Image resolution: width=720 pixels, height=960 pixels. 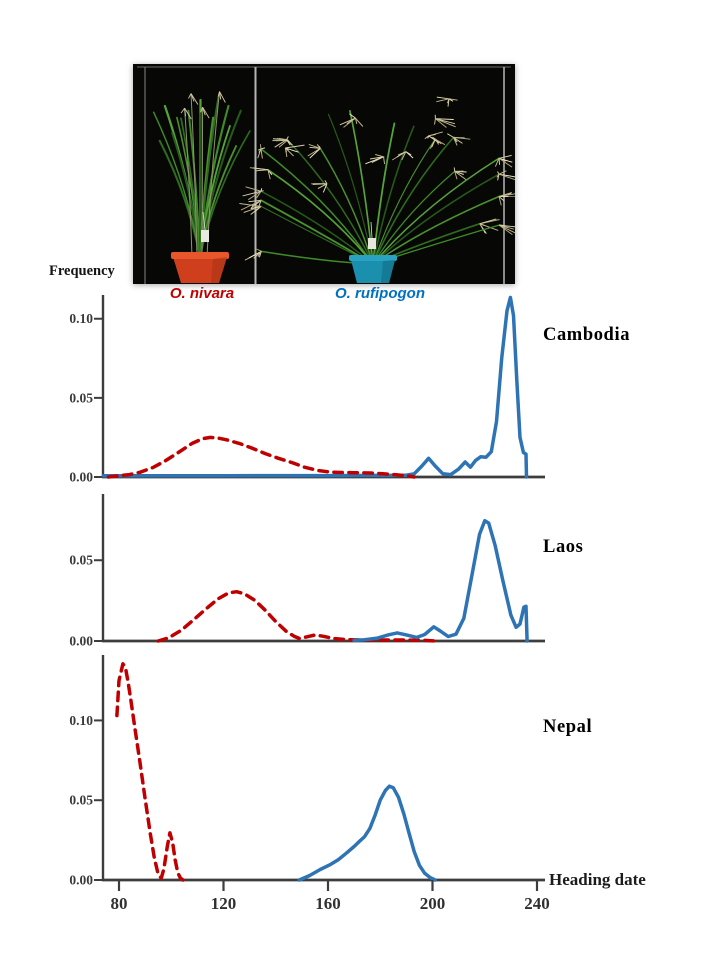 What do you see at coordinates (597, 879) in the screenshot?
I see `x-axis-title: Heading date` at bounding box center [597, 879].